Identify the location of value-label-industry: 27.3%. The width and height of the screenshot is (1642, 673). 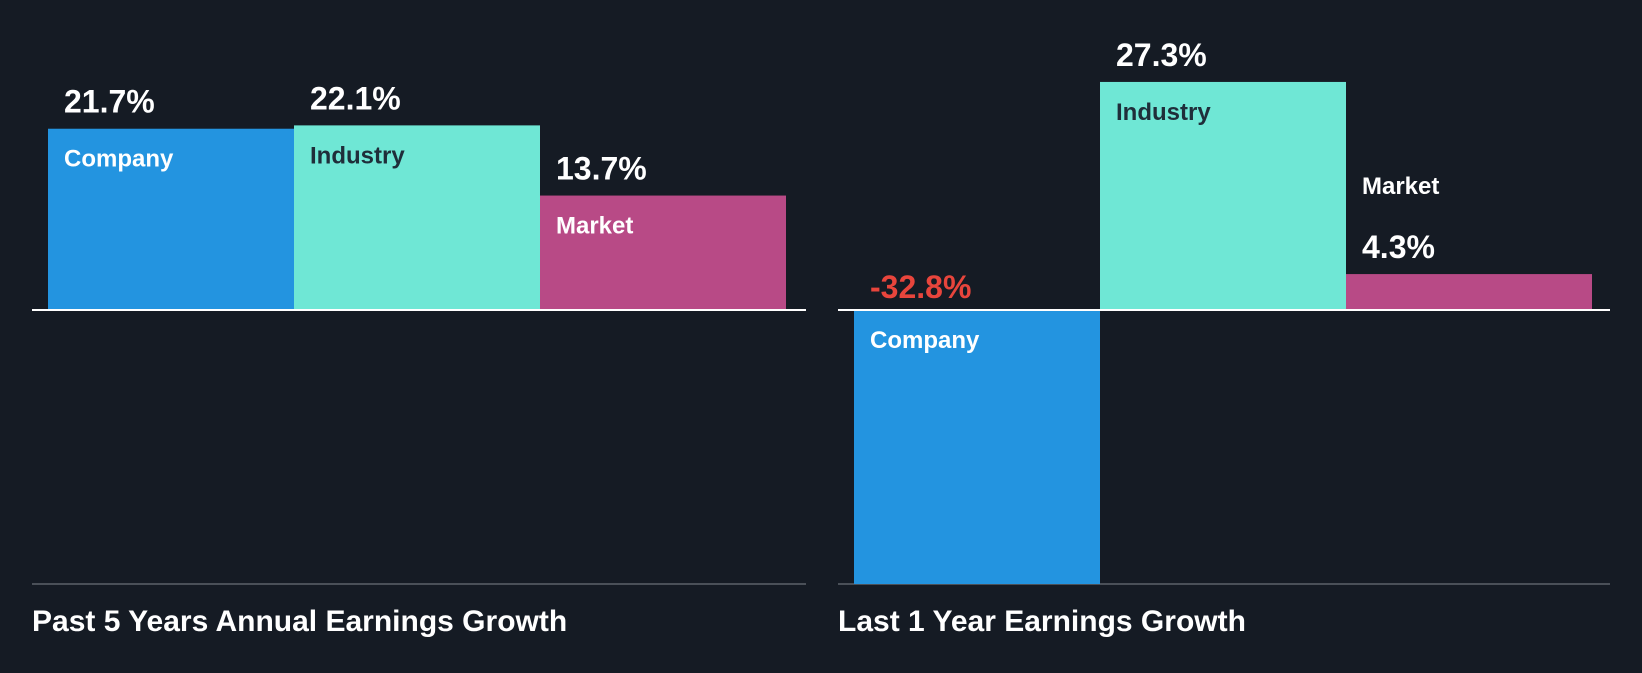
(1161, 55).